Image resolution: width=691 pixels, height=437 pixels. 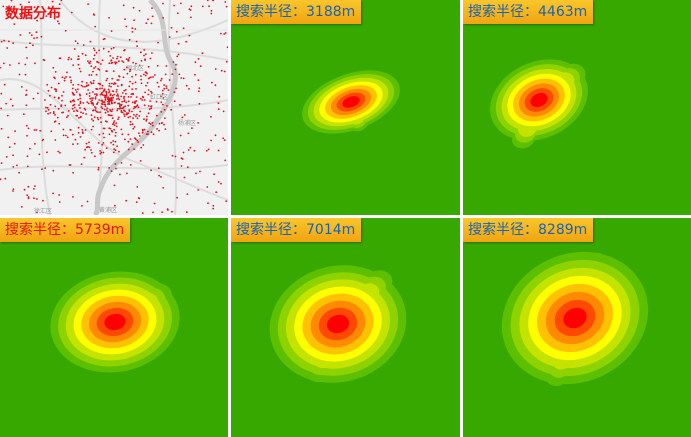 What do you see at coordinates (135, 107) in the screenshot?
I see `river` at bounding box center [135, 107].